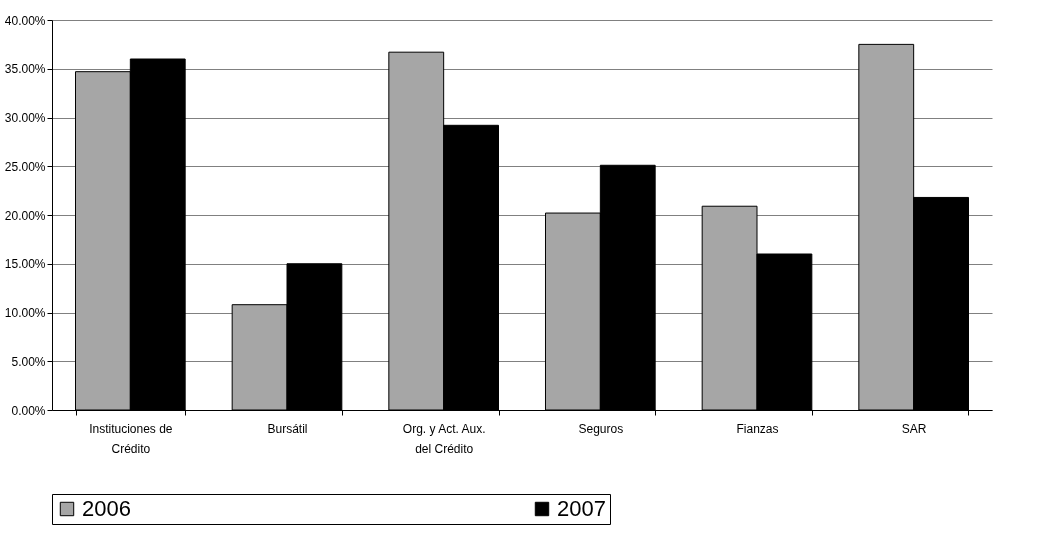 This screenshot has width=1048, height=551. Describe the element at coordinates (25, 264) in the screenshot. I see `y-tick-label: 15.00%` at that location.